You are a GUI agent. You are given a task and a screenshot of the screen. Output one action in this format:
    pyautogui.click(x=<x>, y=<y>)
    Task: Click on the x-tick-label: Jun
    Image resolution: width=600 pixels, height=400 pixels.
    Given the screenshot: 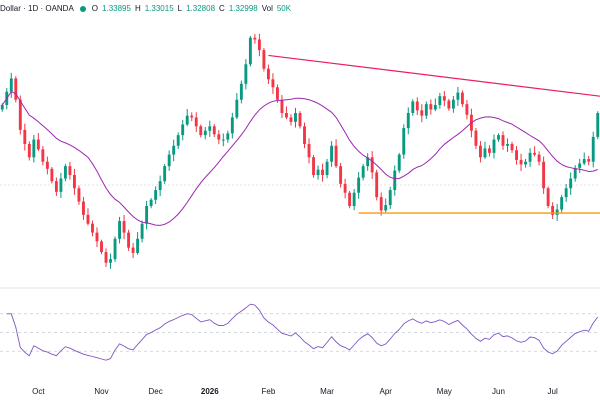 What is the action you would take?
    pyautogui.click(x=498, y=391)
    